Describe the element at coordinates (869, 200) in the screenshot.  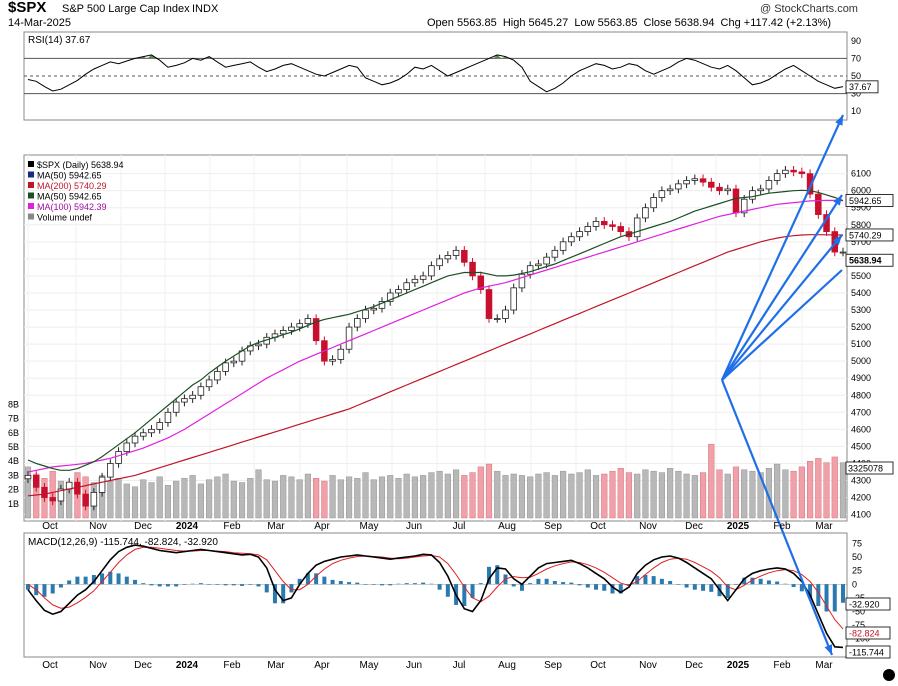
I see `ma50-last-box` at that location.